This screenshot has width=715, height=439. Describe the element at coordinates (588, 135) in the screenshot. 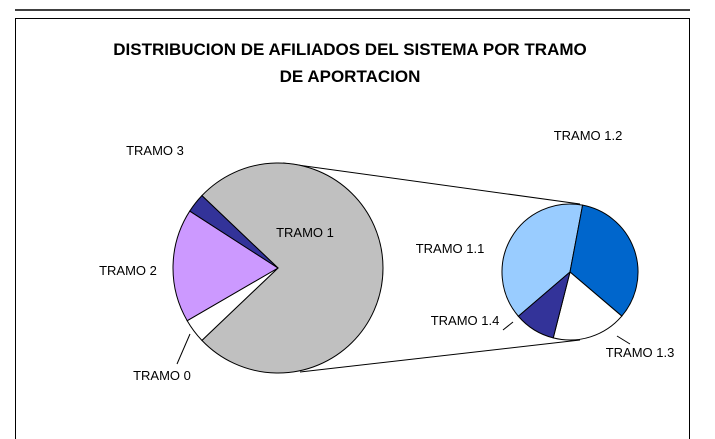

I see `slice-label: TRAMO 1.2` at that location.